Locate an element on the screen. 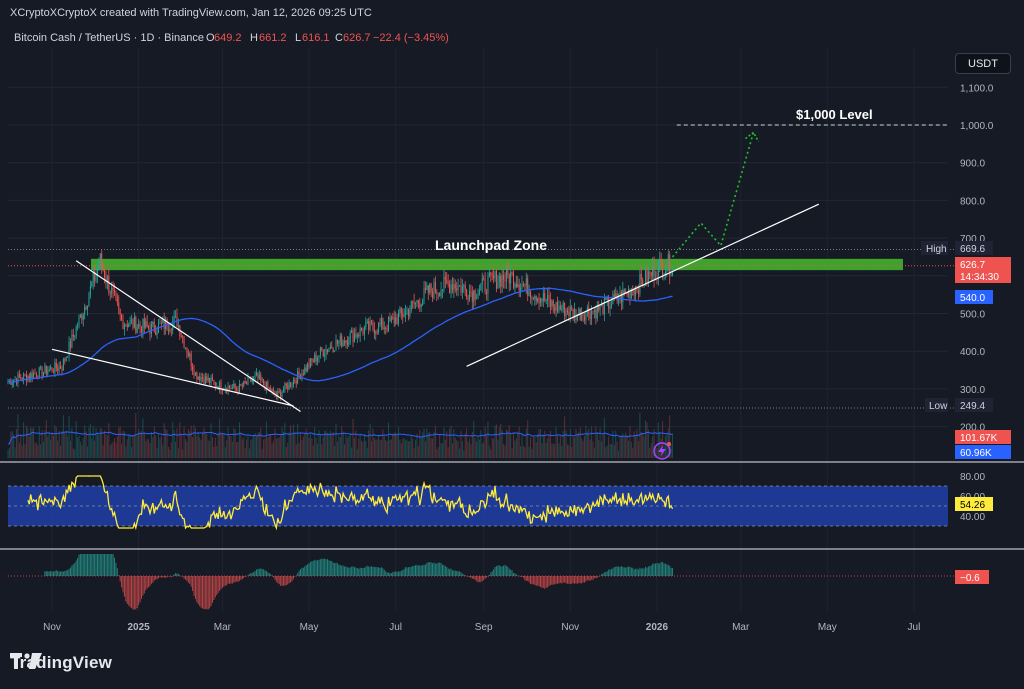 Image resolution: width=1024 pixels, height=689 pixels. price-badge: 626.7 14:34:30 is located at coordinates (983, 270).